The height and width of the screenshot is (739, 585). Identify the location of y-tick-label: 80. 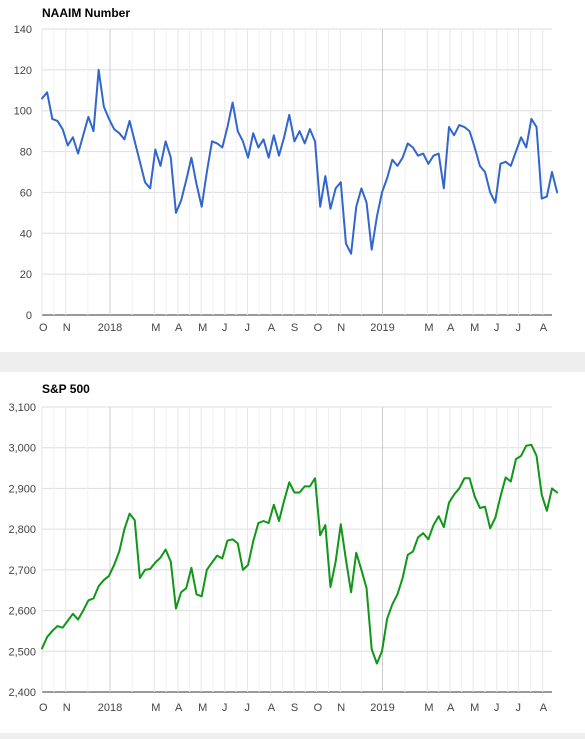
(26, 153).